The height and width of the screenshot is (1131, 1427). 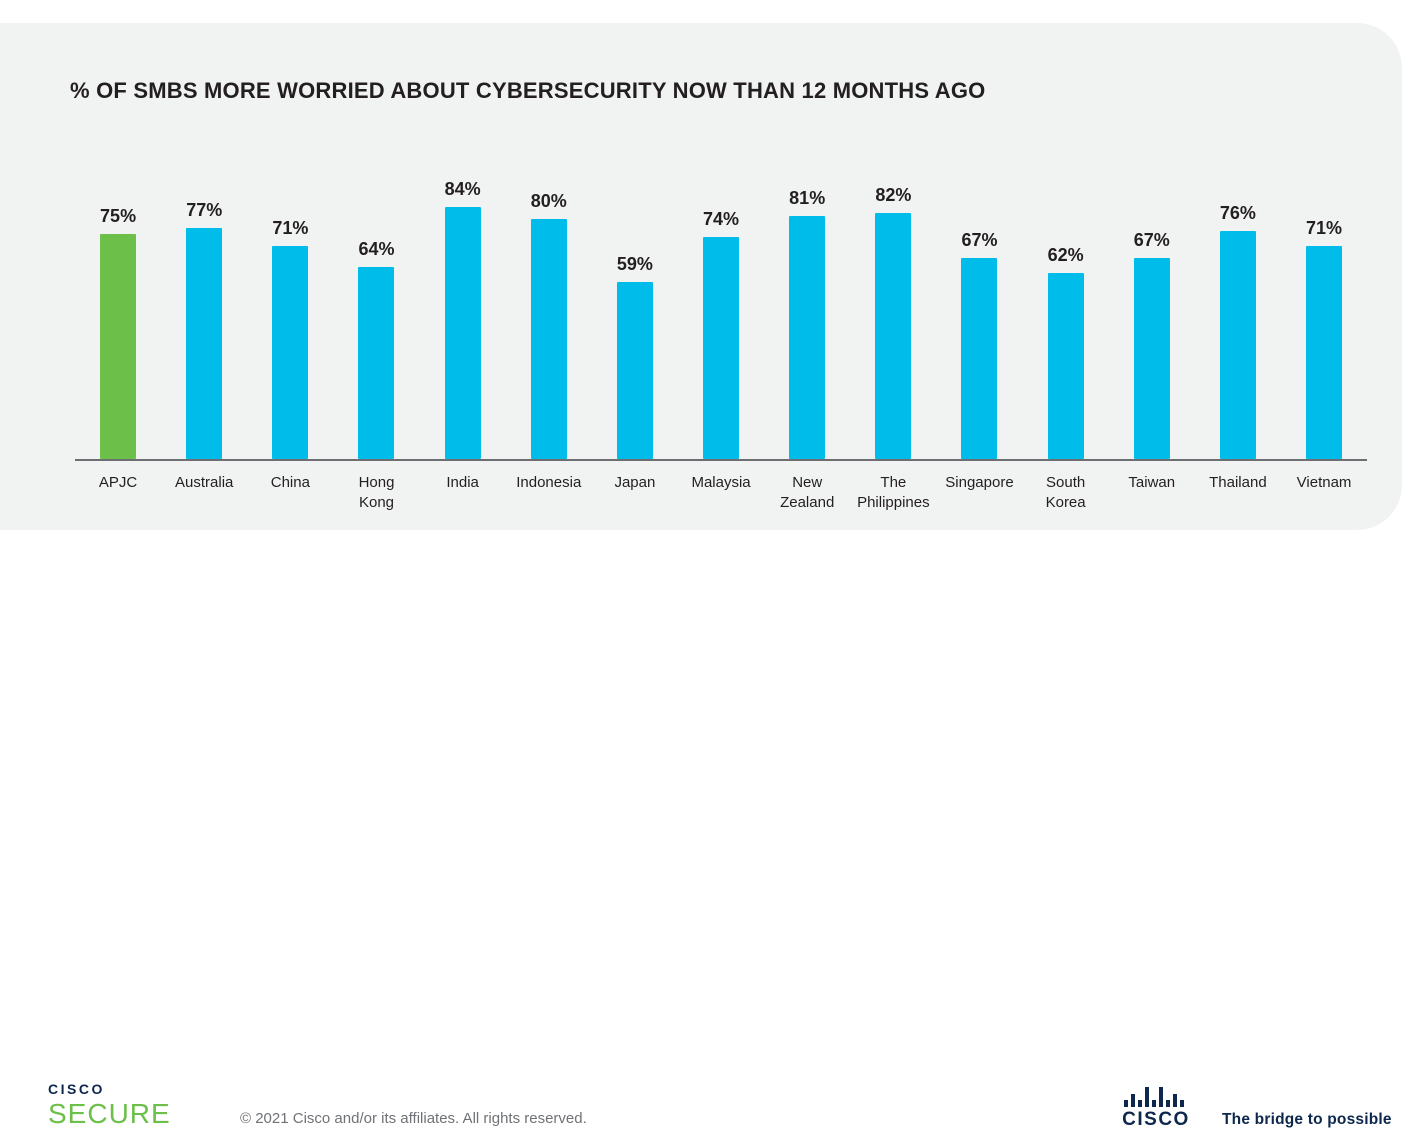 I want to click on bar-column: 84%, so click(x=463, y=319).